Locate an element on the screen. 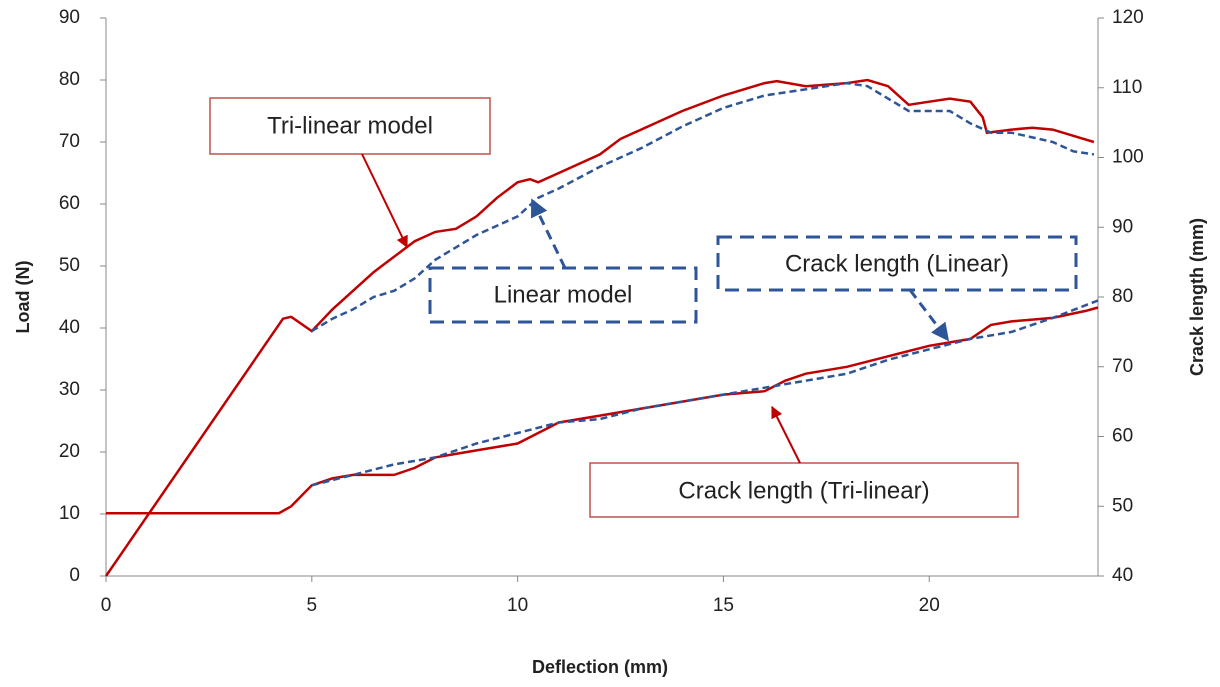 This screenshot has width=1220, height=687. y2-tick-label: 100 is located at coordinates (1128, 157).